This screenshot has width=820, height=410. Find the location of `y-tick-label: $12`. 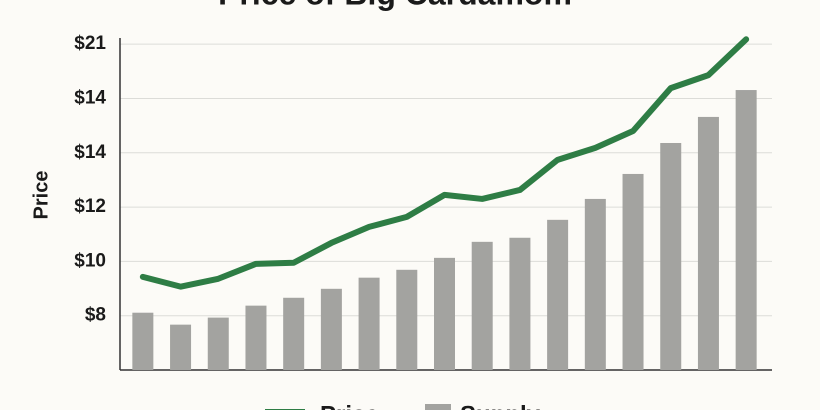

y-tick-label: $12 is located at coordinates (90, 206).